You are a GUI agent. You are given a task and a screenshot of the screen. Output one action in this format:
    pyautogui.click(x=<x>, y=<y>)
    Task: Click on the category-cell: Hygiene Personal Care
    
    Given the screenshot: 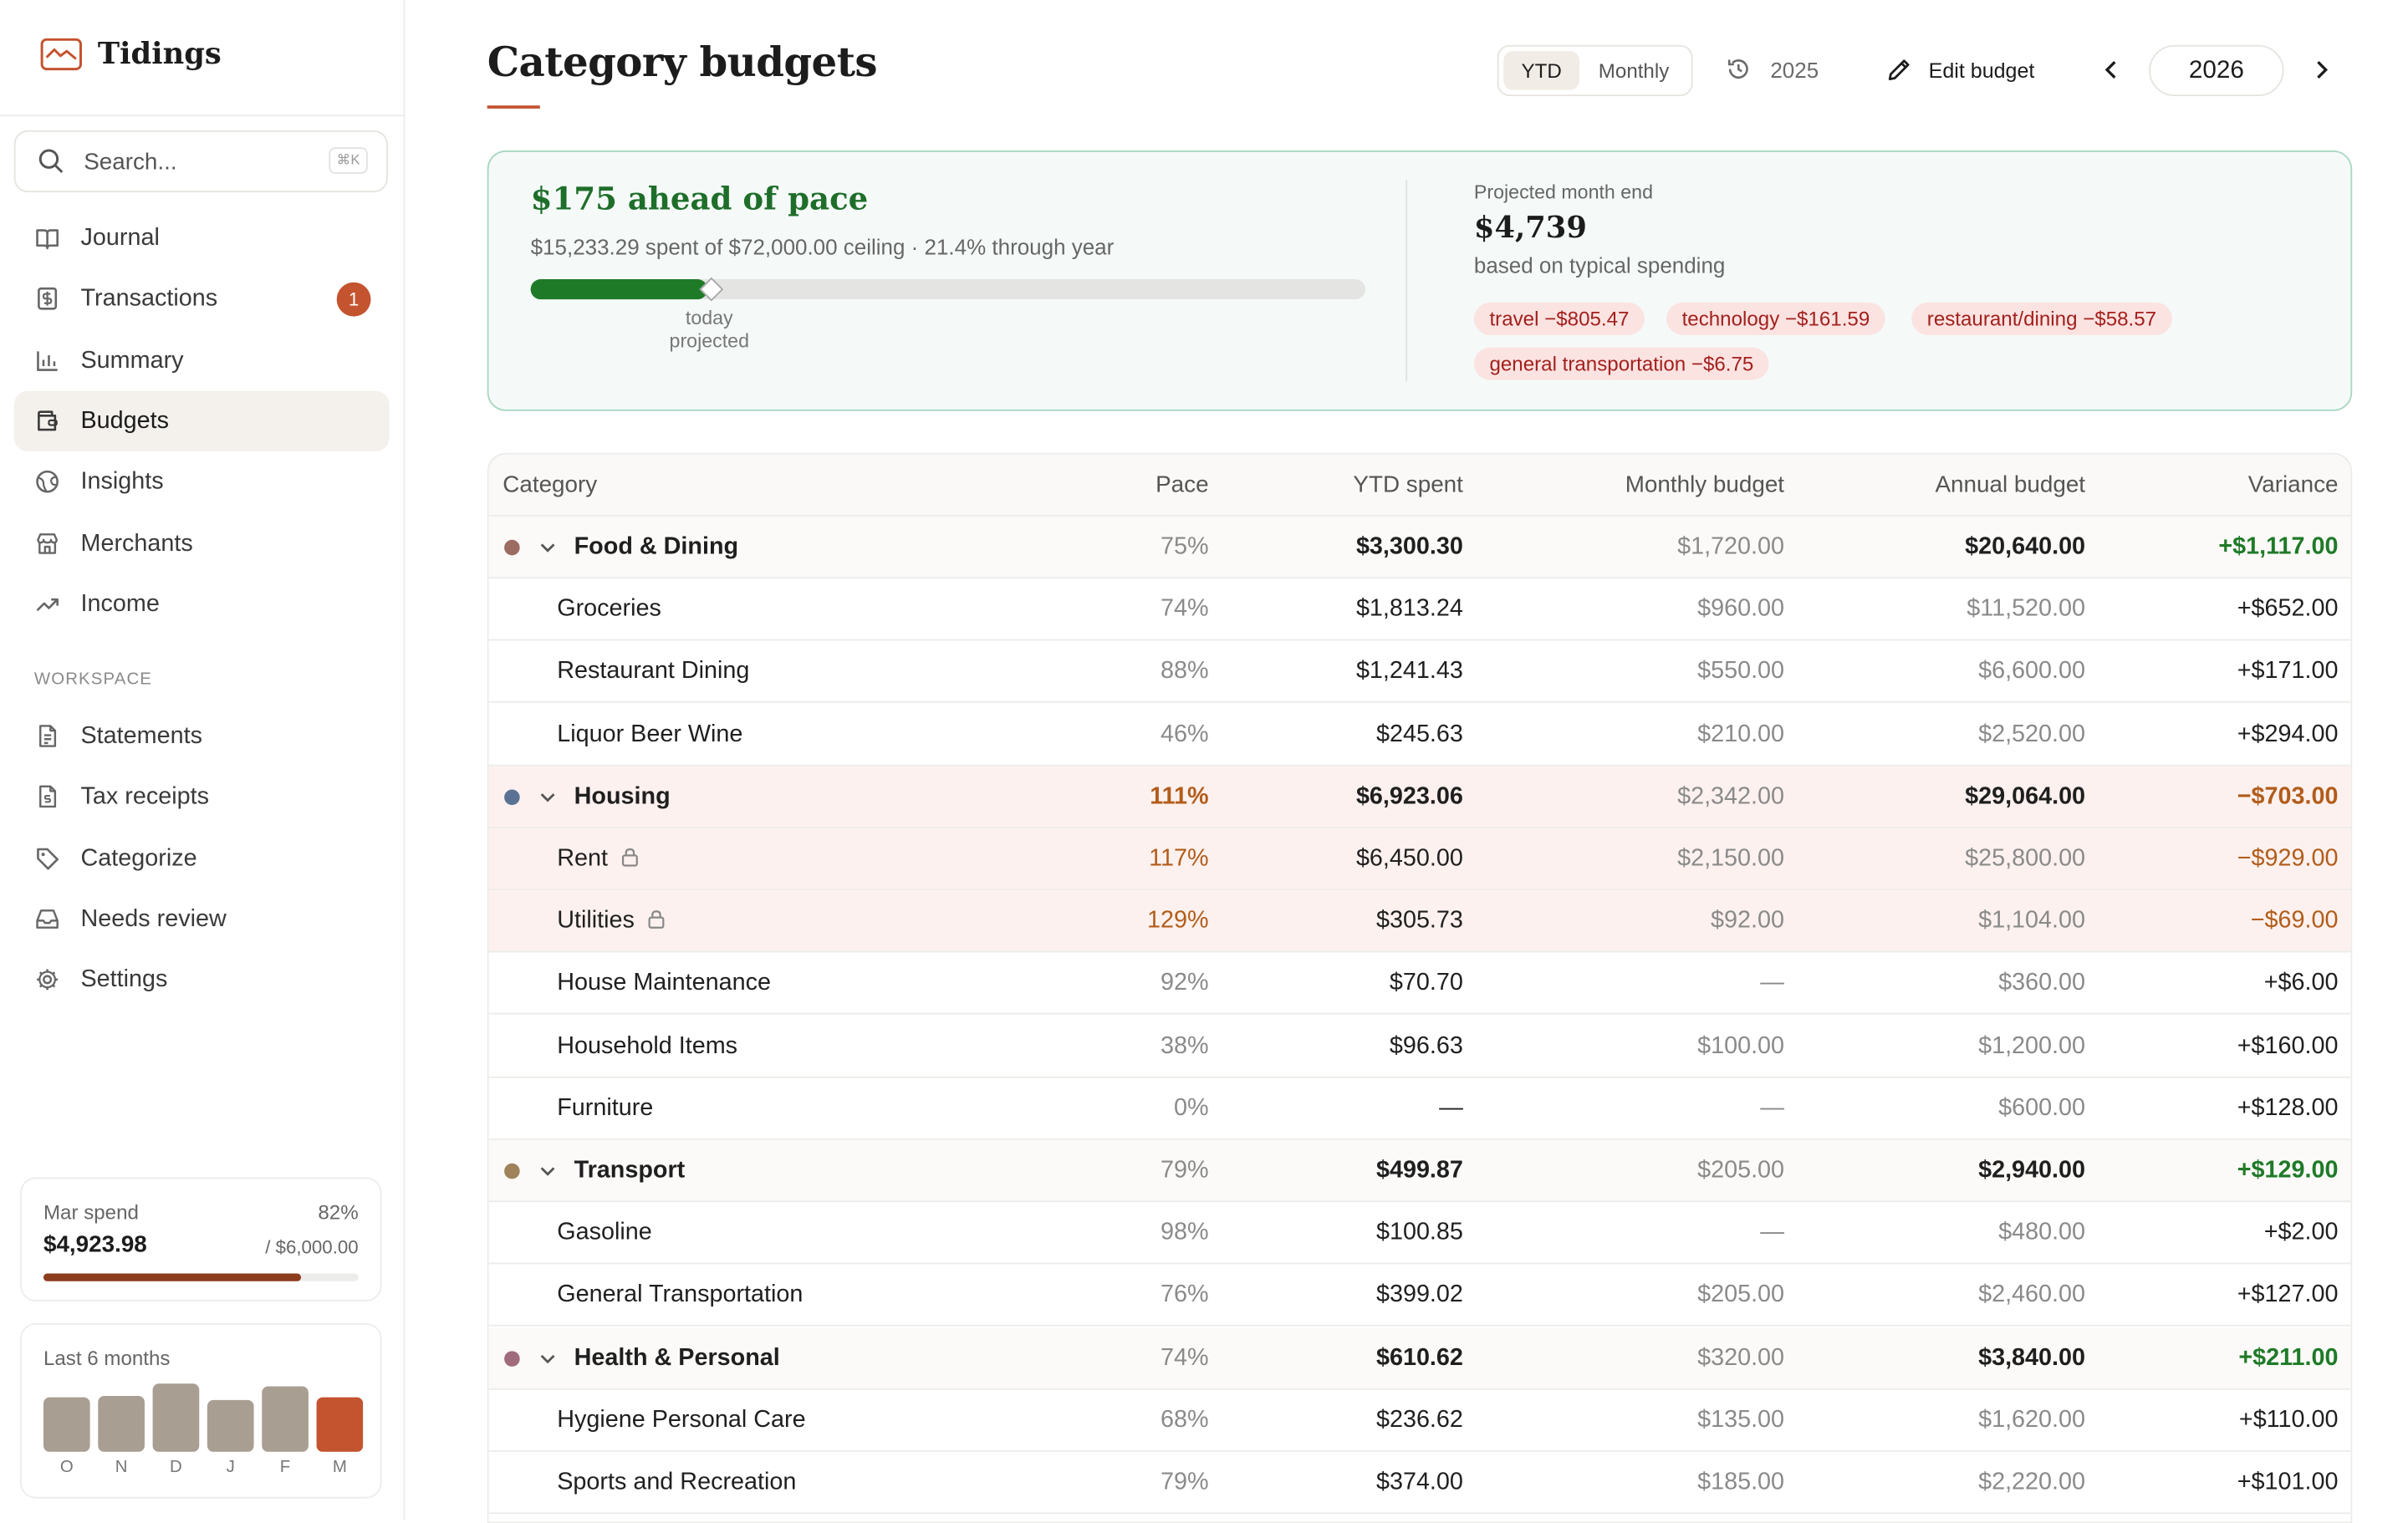 What is the action you would take?
    pyautogui.click(x=681, y=1421)
    